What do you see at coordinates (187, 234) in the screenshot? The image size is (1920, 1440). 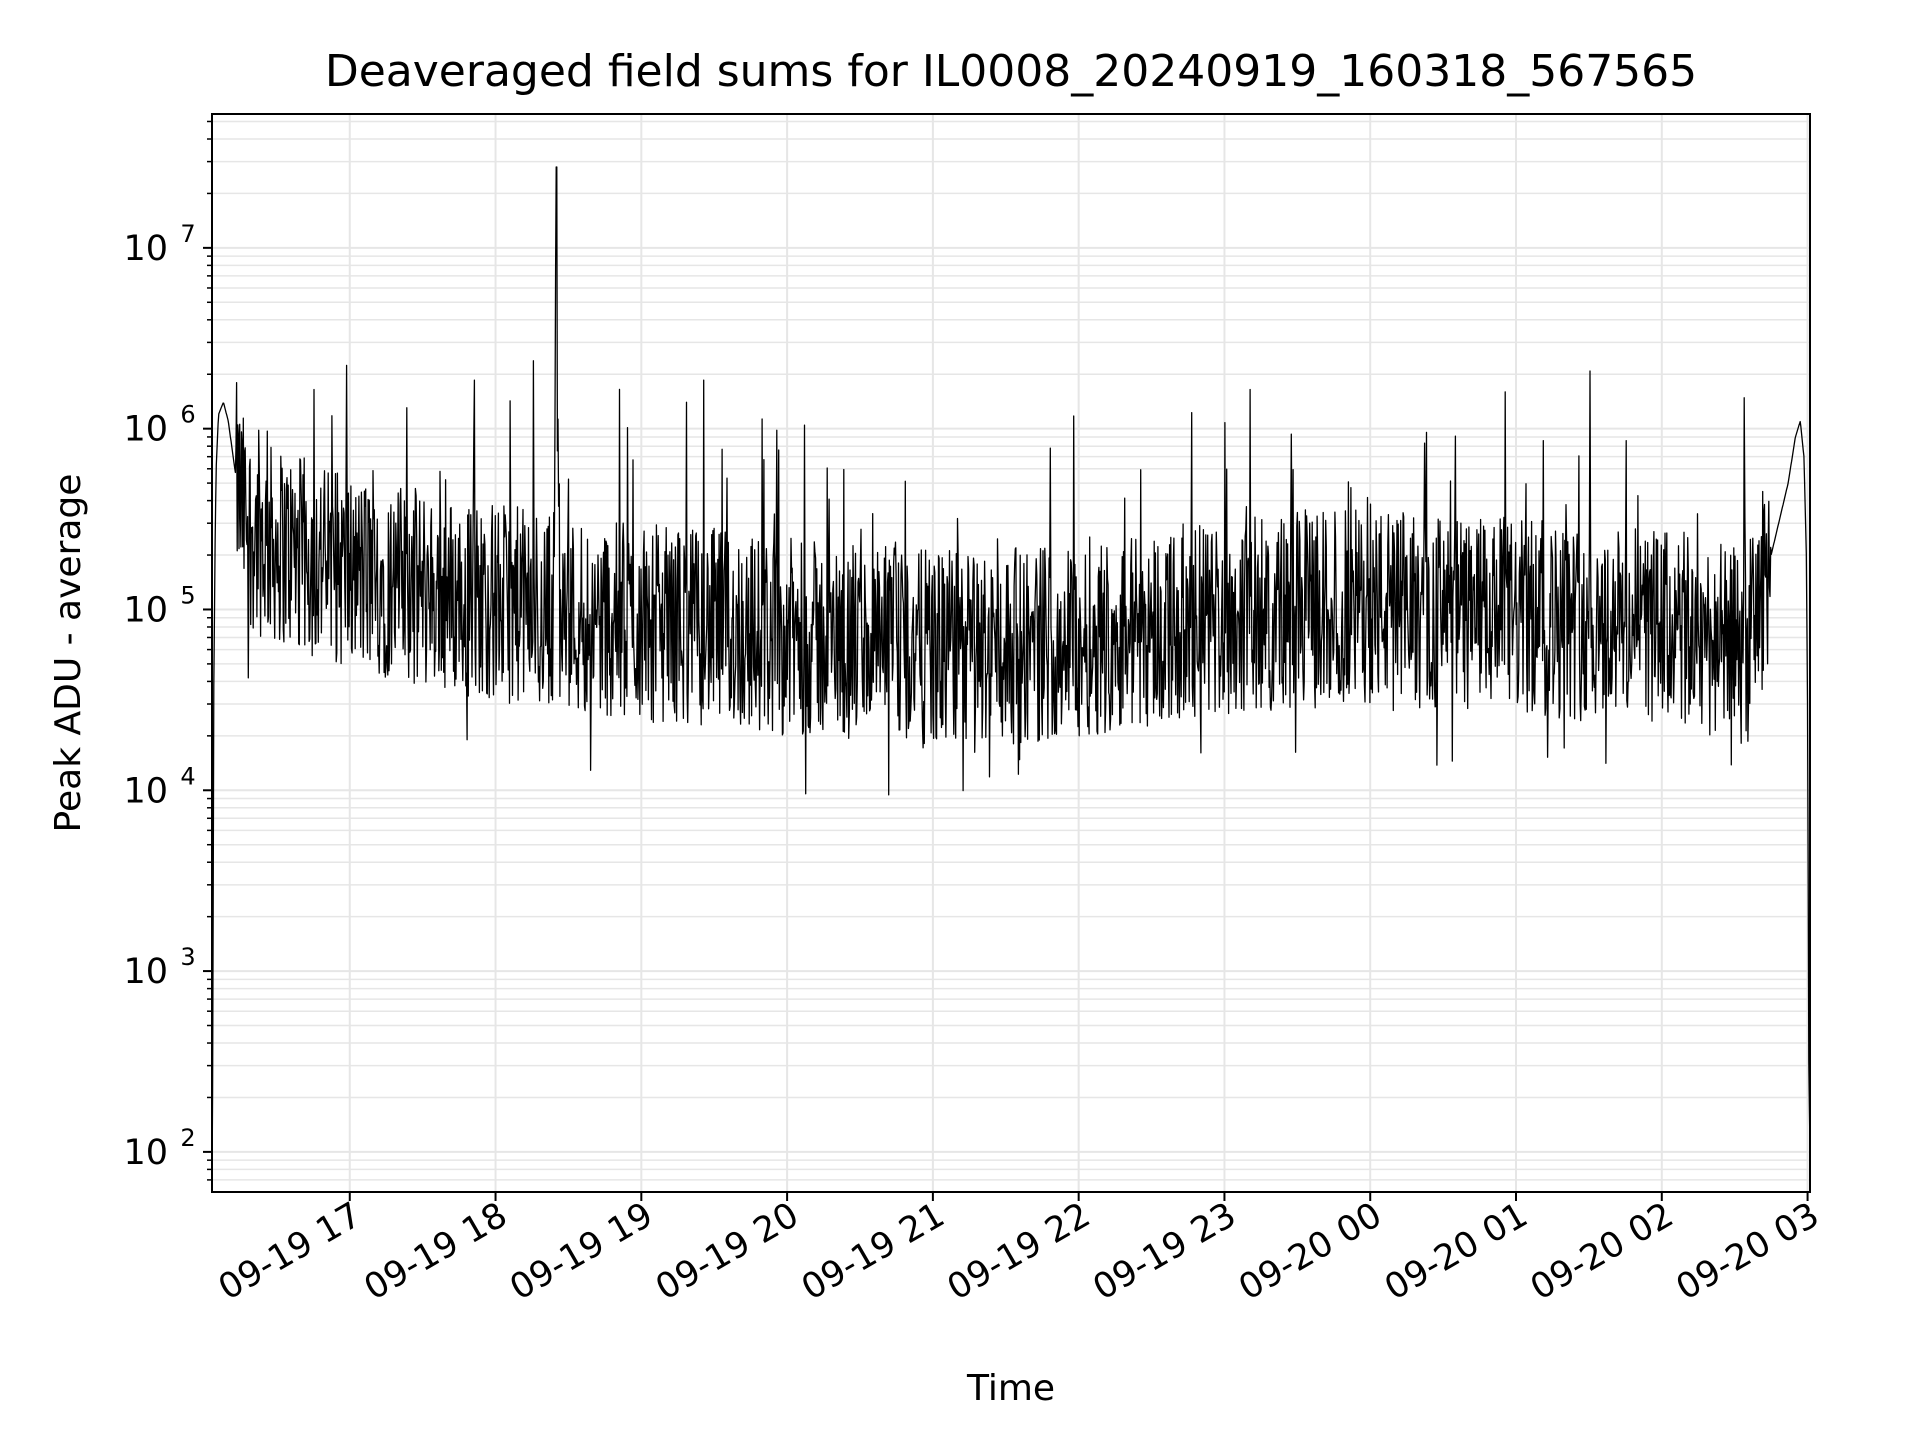 I see `y-tick-exponent: 7` at bounding box center [187, 234].